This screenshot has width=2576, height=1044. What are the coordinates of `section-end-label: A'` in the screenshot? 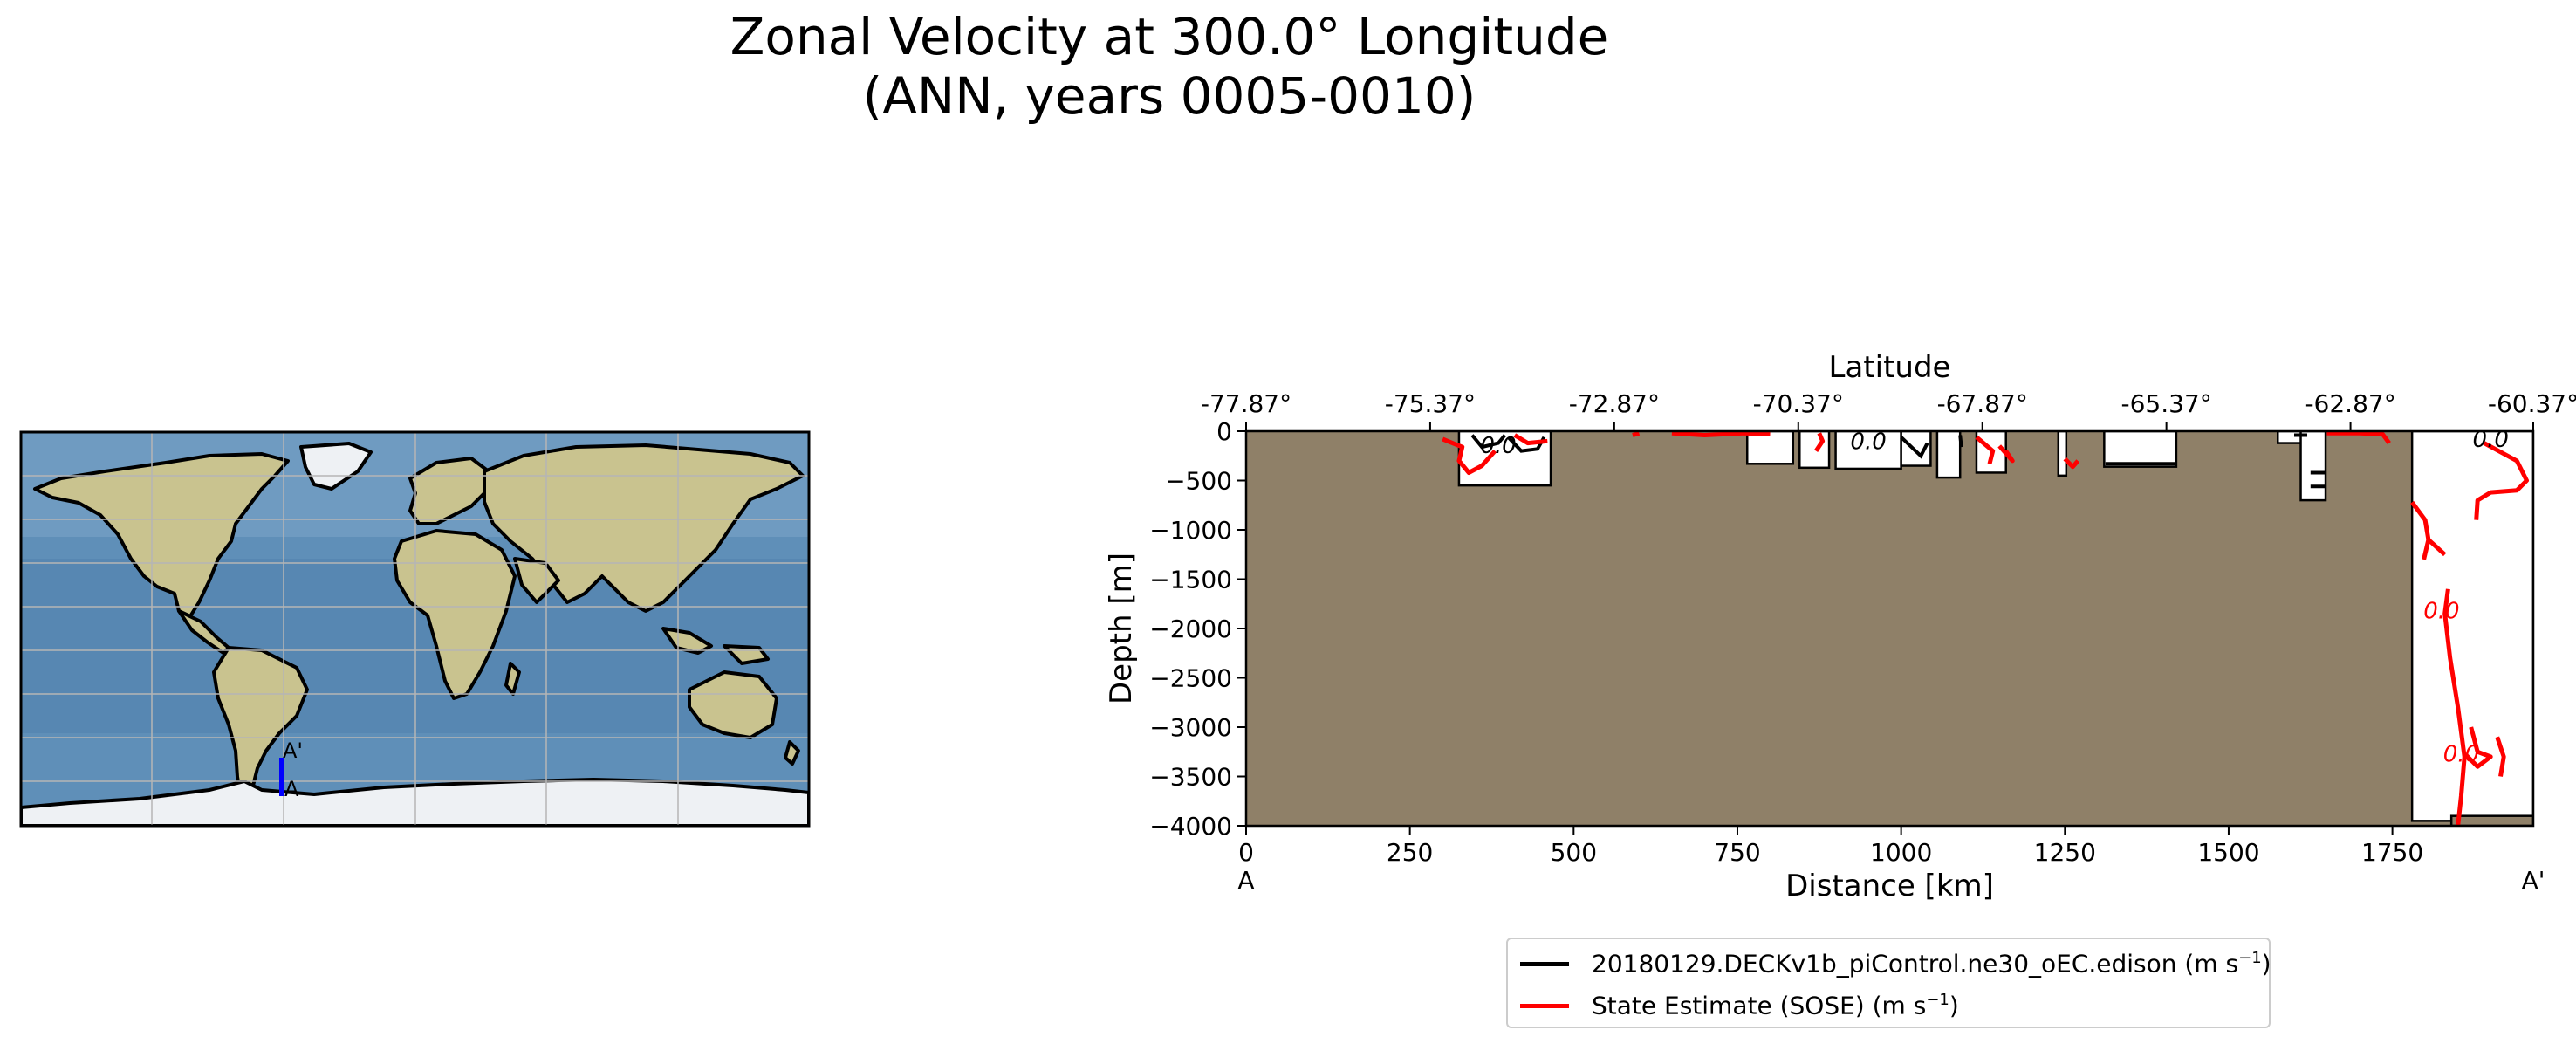 It's located at (2534, 880).